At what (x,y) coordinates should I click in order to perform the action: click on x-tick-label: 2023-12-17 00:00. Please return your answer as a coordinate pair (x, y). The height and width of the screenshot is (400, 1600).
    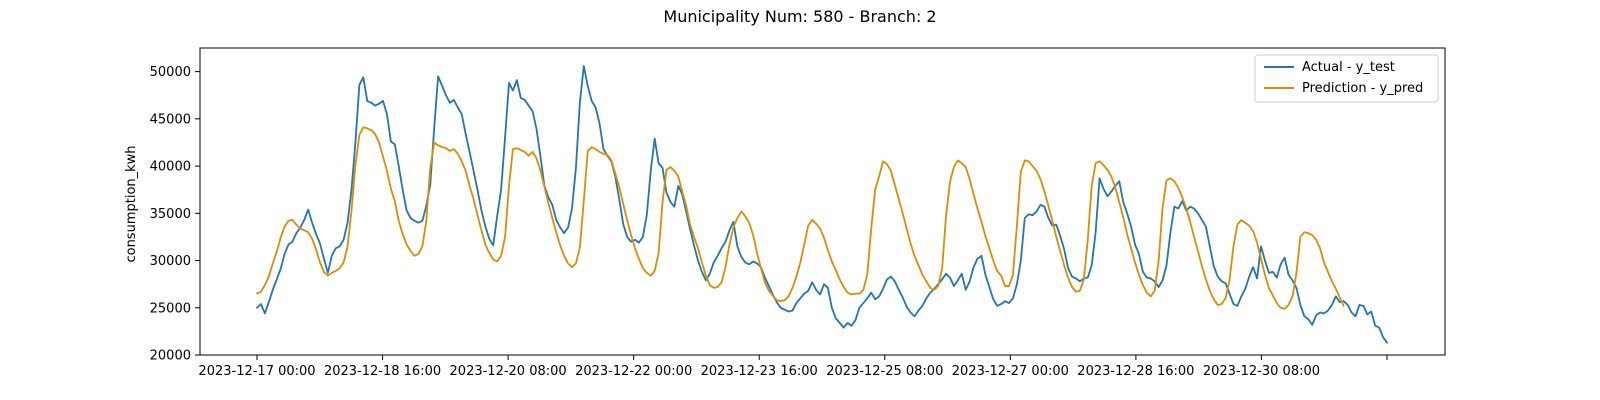
    Looking at the image, I should click on (256, 371).